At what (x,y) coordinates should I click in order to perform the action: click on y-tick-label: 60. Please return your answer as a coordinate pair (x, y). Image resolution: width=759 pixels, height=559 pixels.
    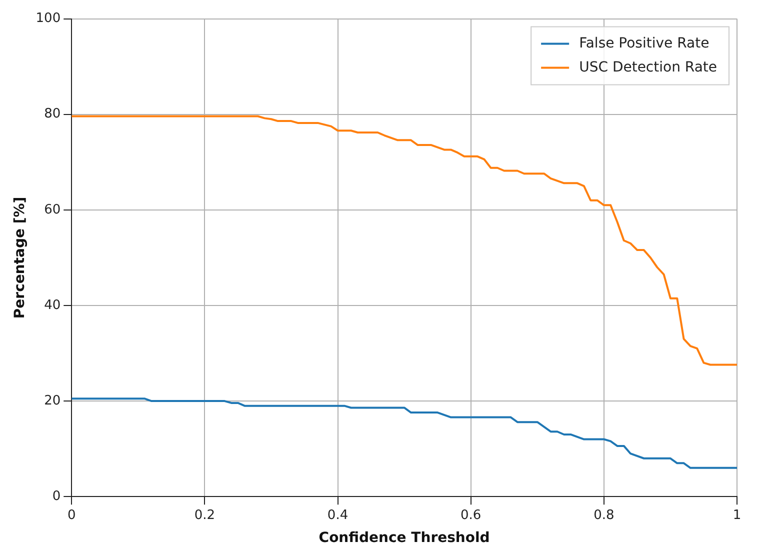
    Looking at the image, I should click on (52, 210).